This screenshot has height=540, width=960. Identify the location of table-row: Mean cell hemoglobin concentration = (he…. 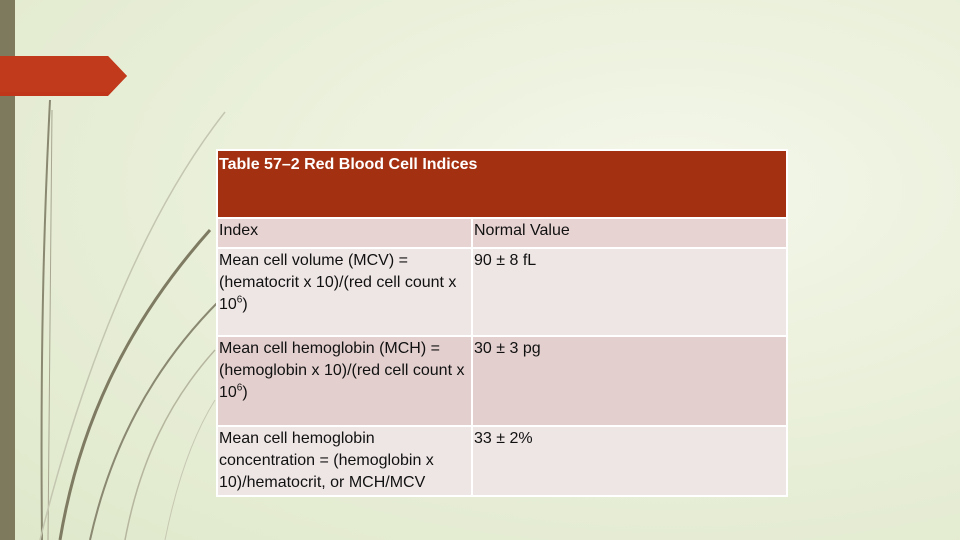
(502, 461).